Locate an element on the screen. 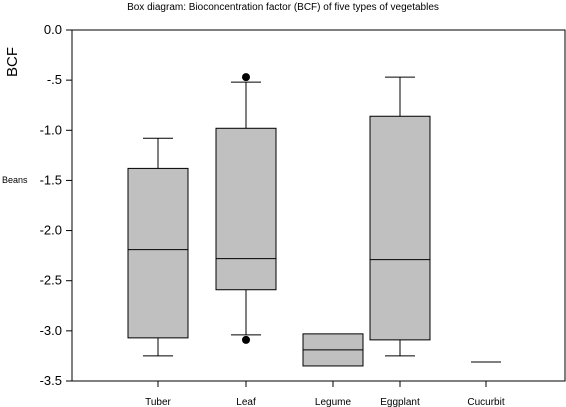 The height and width of the screenshot is (407, 566). x-tick-label: Cucurbit is located at coordinates (485, 402).